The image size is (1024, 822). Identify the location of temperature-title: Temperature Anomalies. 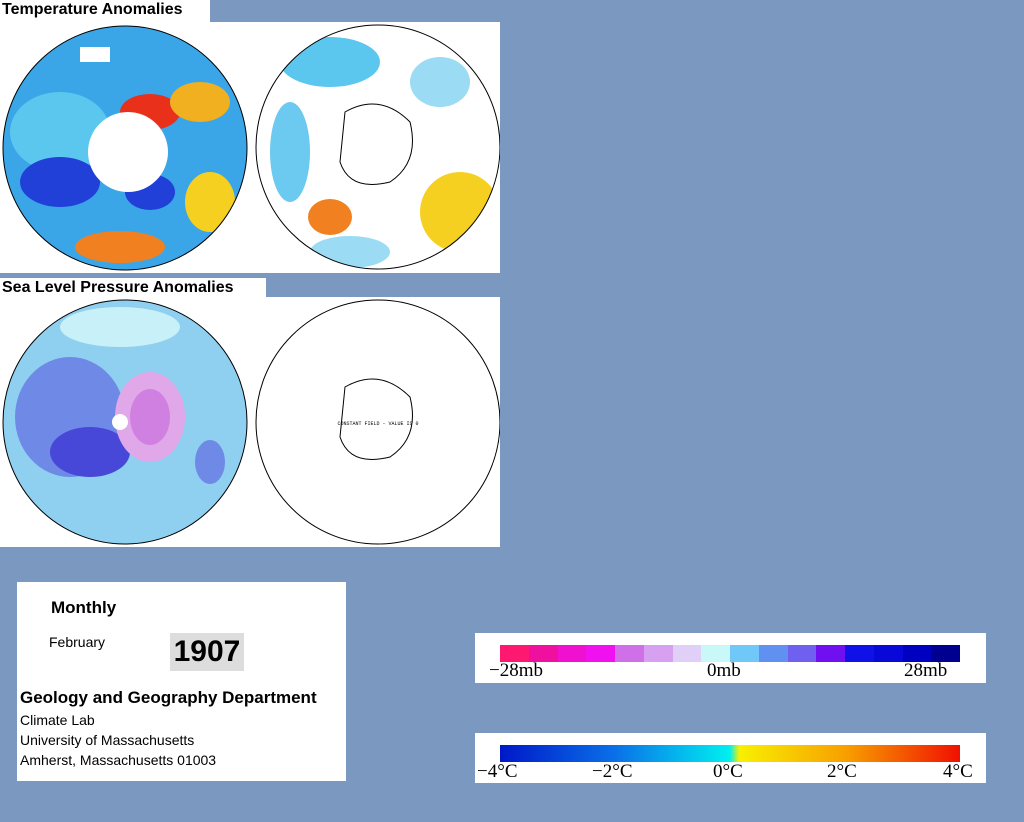
(105, 11).